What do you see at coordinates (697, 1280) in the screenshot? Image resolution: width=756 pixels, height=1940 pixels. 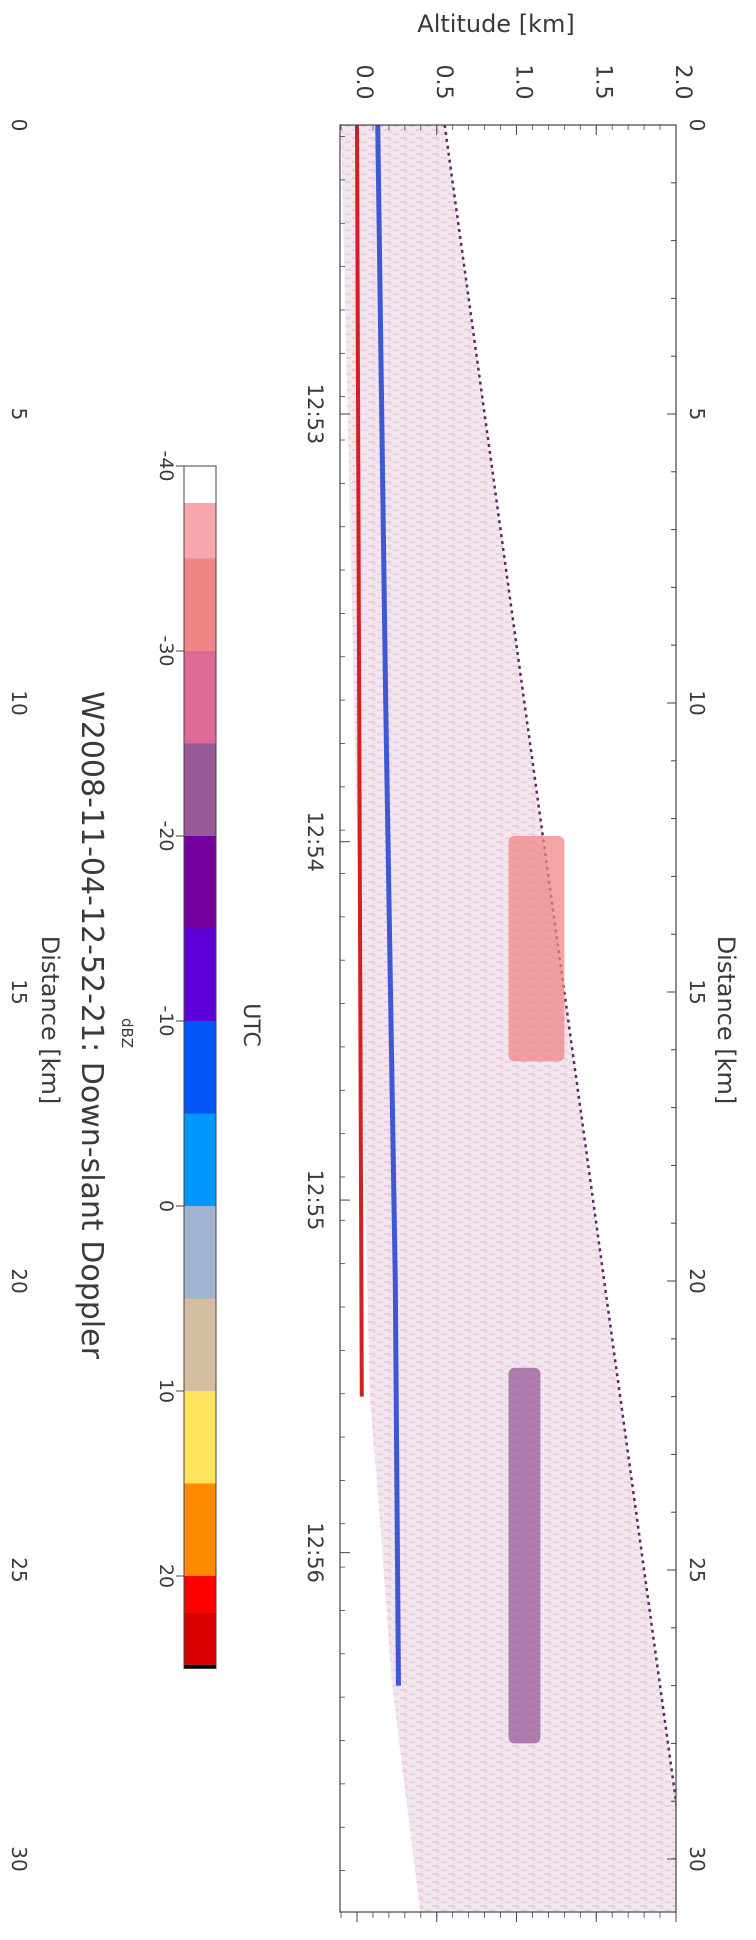 I see `distance-tick-label-top: 20` at bounding box center [697, 1280].